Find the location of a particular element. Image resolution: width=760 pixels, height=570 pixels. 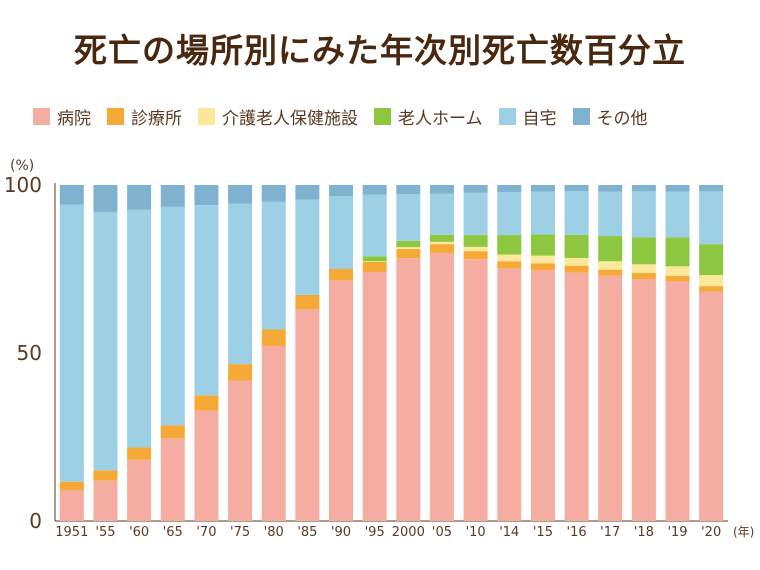

x-tick-label: '16 is located at coordinates (577, 532).